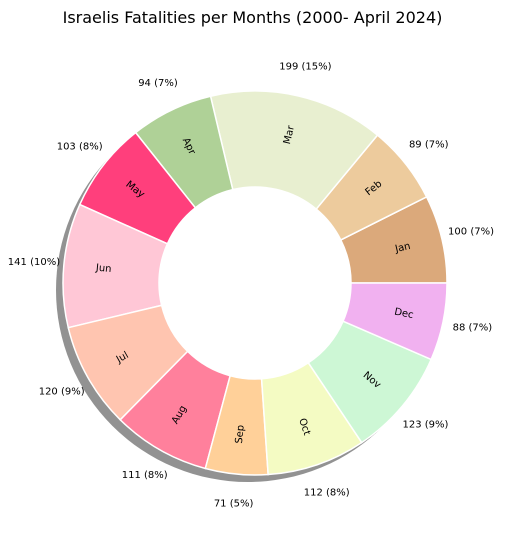  I want to click on value-label-oct: 112 (8%), so click(327, 493).